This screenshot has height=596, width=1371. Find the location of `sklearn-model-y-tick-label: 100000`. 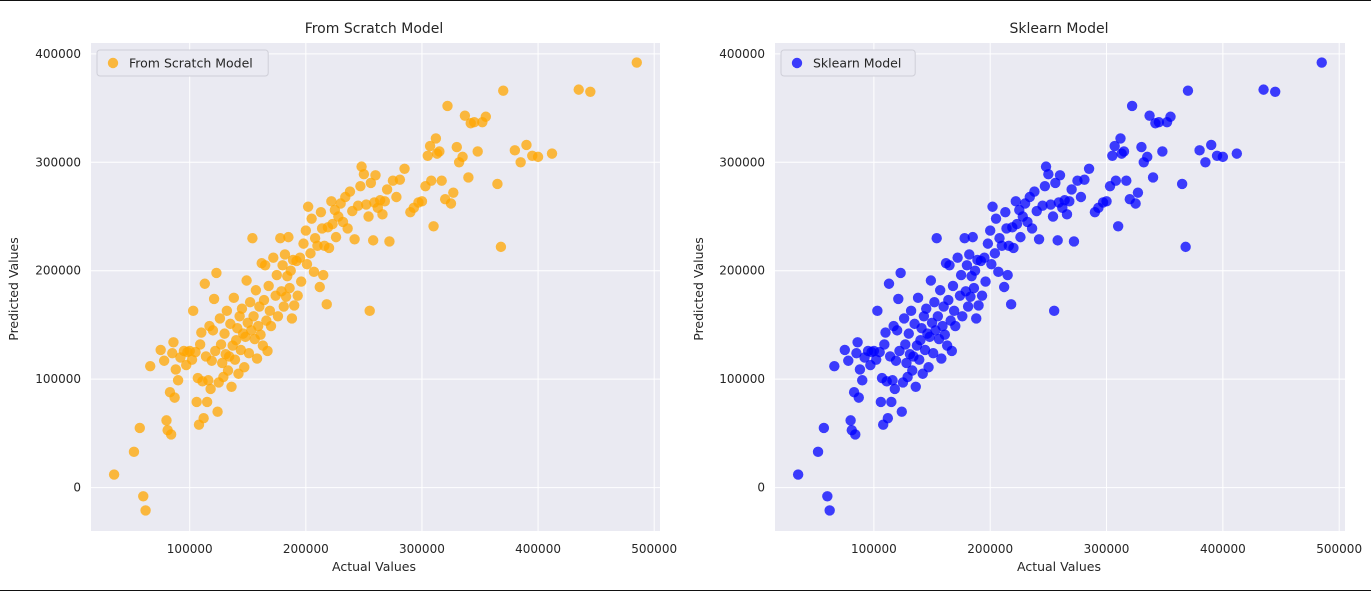

sklearn-model-y-tick-label: 100000 is located at coordinates (742, 379).